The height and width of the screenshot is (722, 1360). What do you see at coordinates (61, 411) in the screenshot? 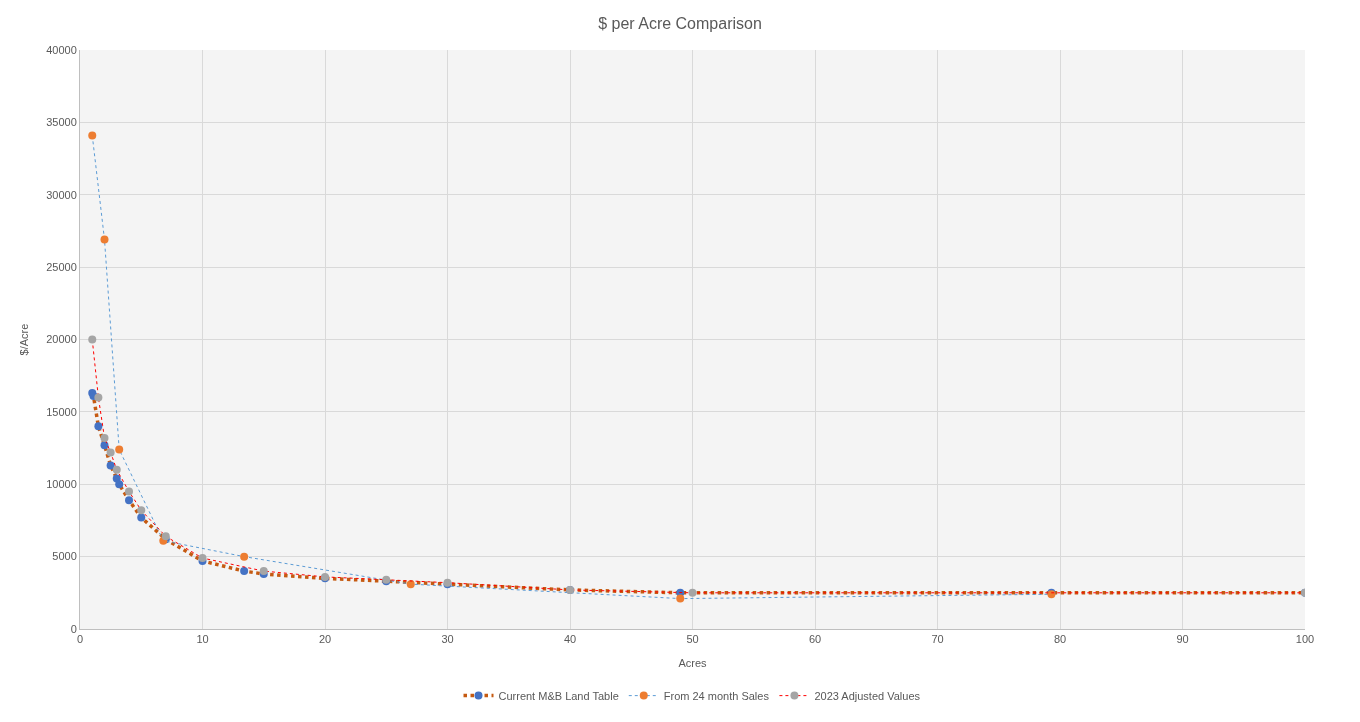
I see `y-tick-label: 15000` at bounding box center [61, 411].